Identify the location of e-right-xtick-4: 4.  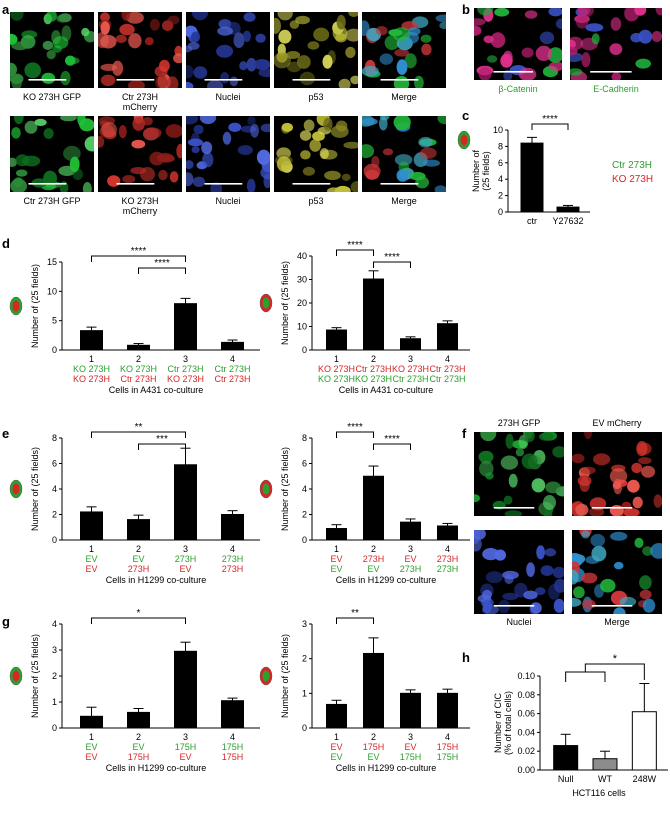
(447, 549).